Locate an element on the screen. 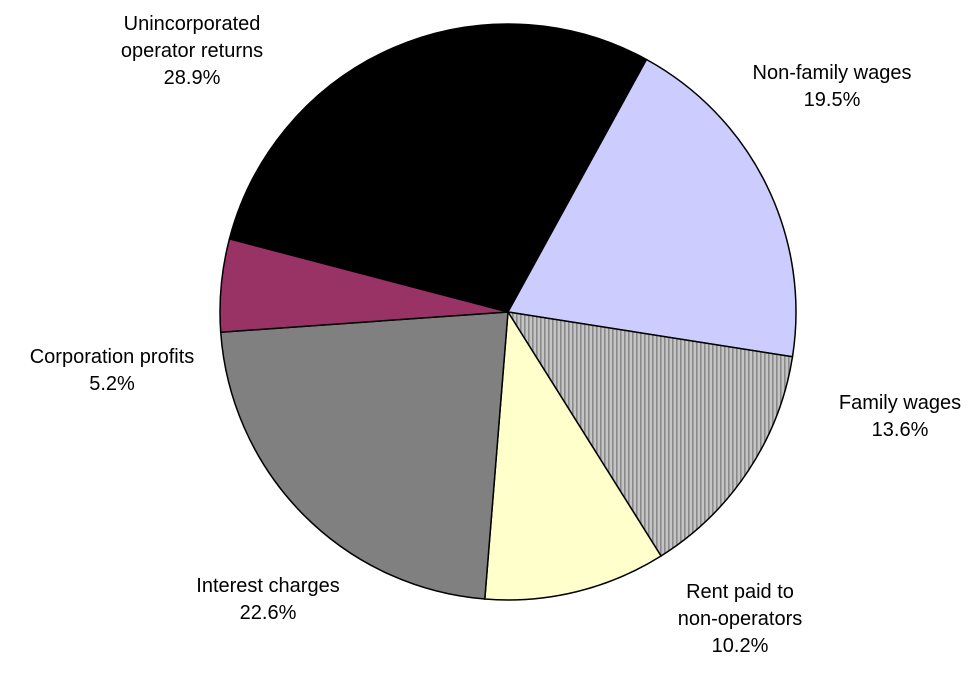 Image resolution: width=980 pixels, height=674 pixels. slice-label-line: Non-family wages is located at coordinates (832, 73).